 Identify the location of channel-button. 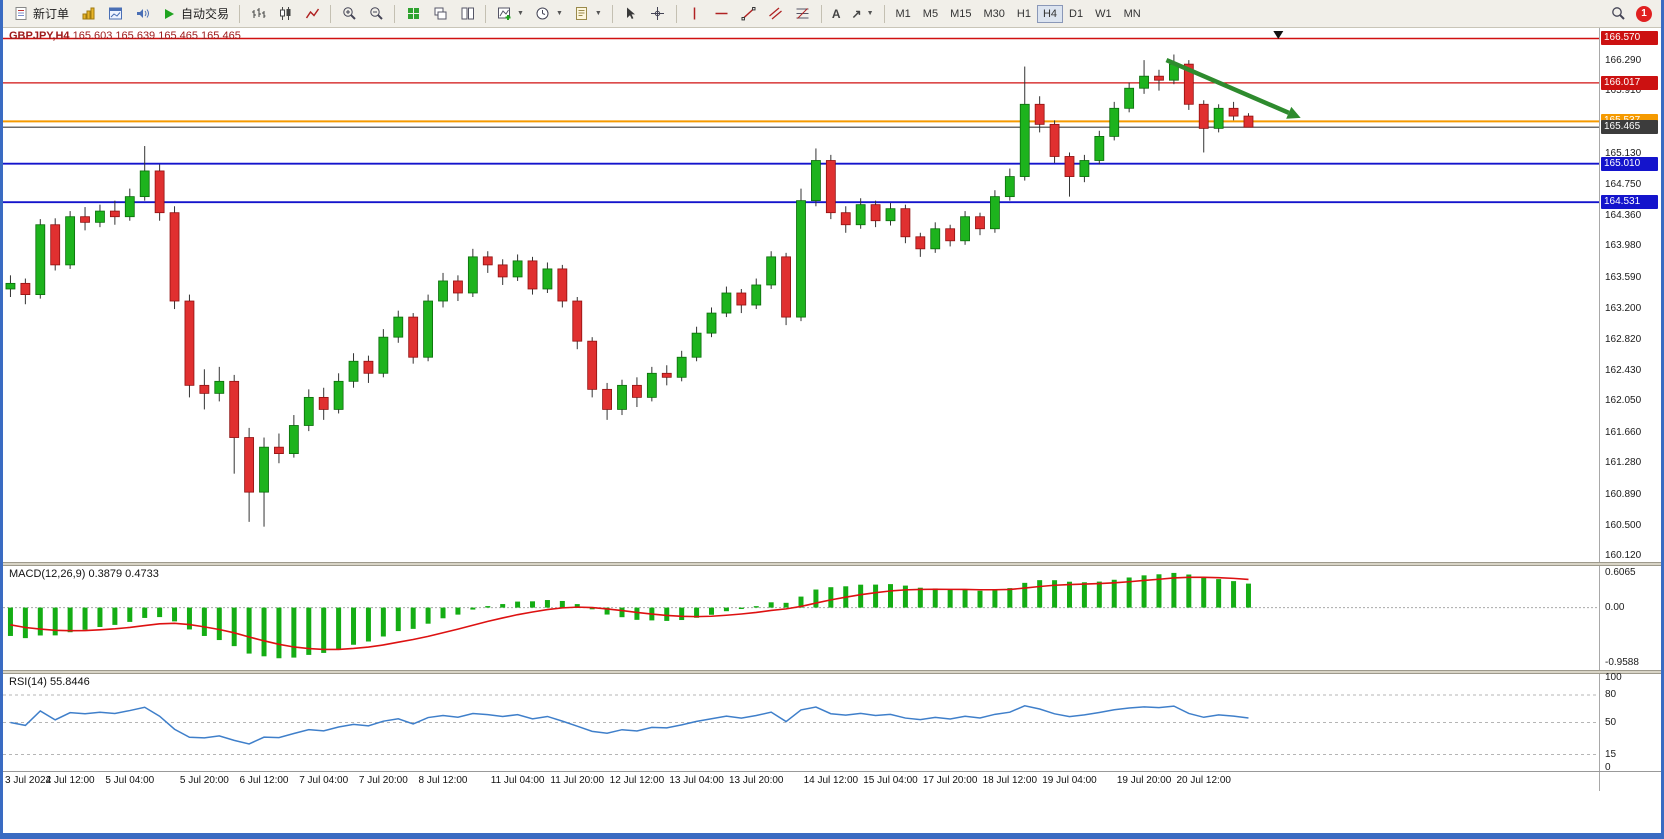
(776, 13).